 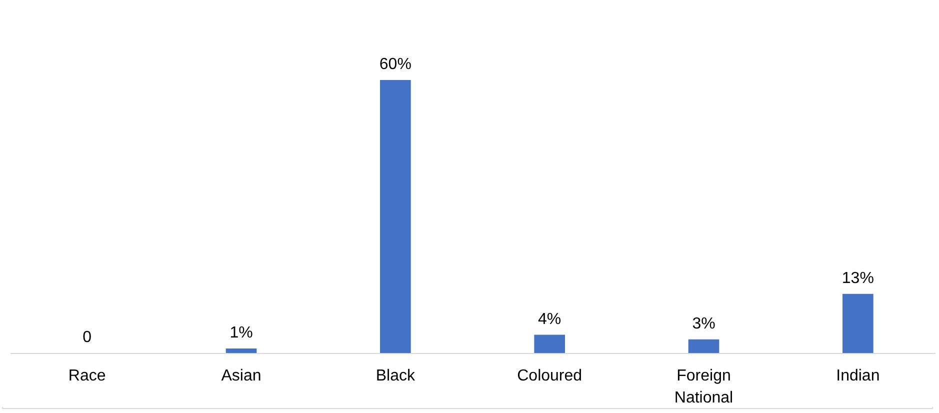 I want to click on data-label: 0, so click(x=87, y=337).